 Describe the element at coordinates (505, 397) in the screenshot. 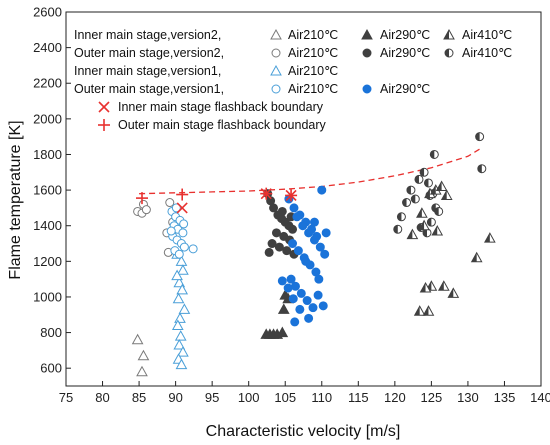

I see `x-tick-label: 135` at that location.